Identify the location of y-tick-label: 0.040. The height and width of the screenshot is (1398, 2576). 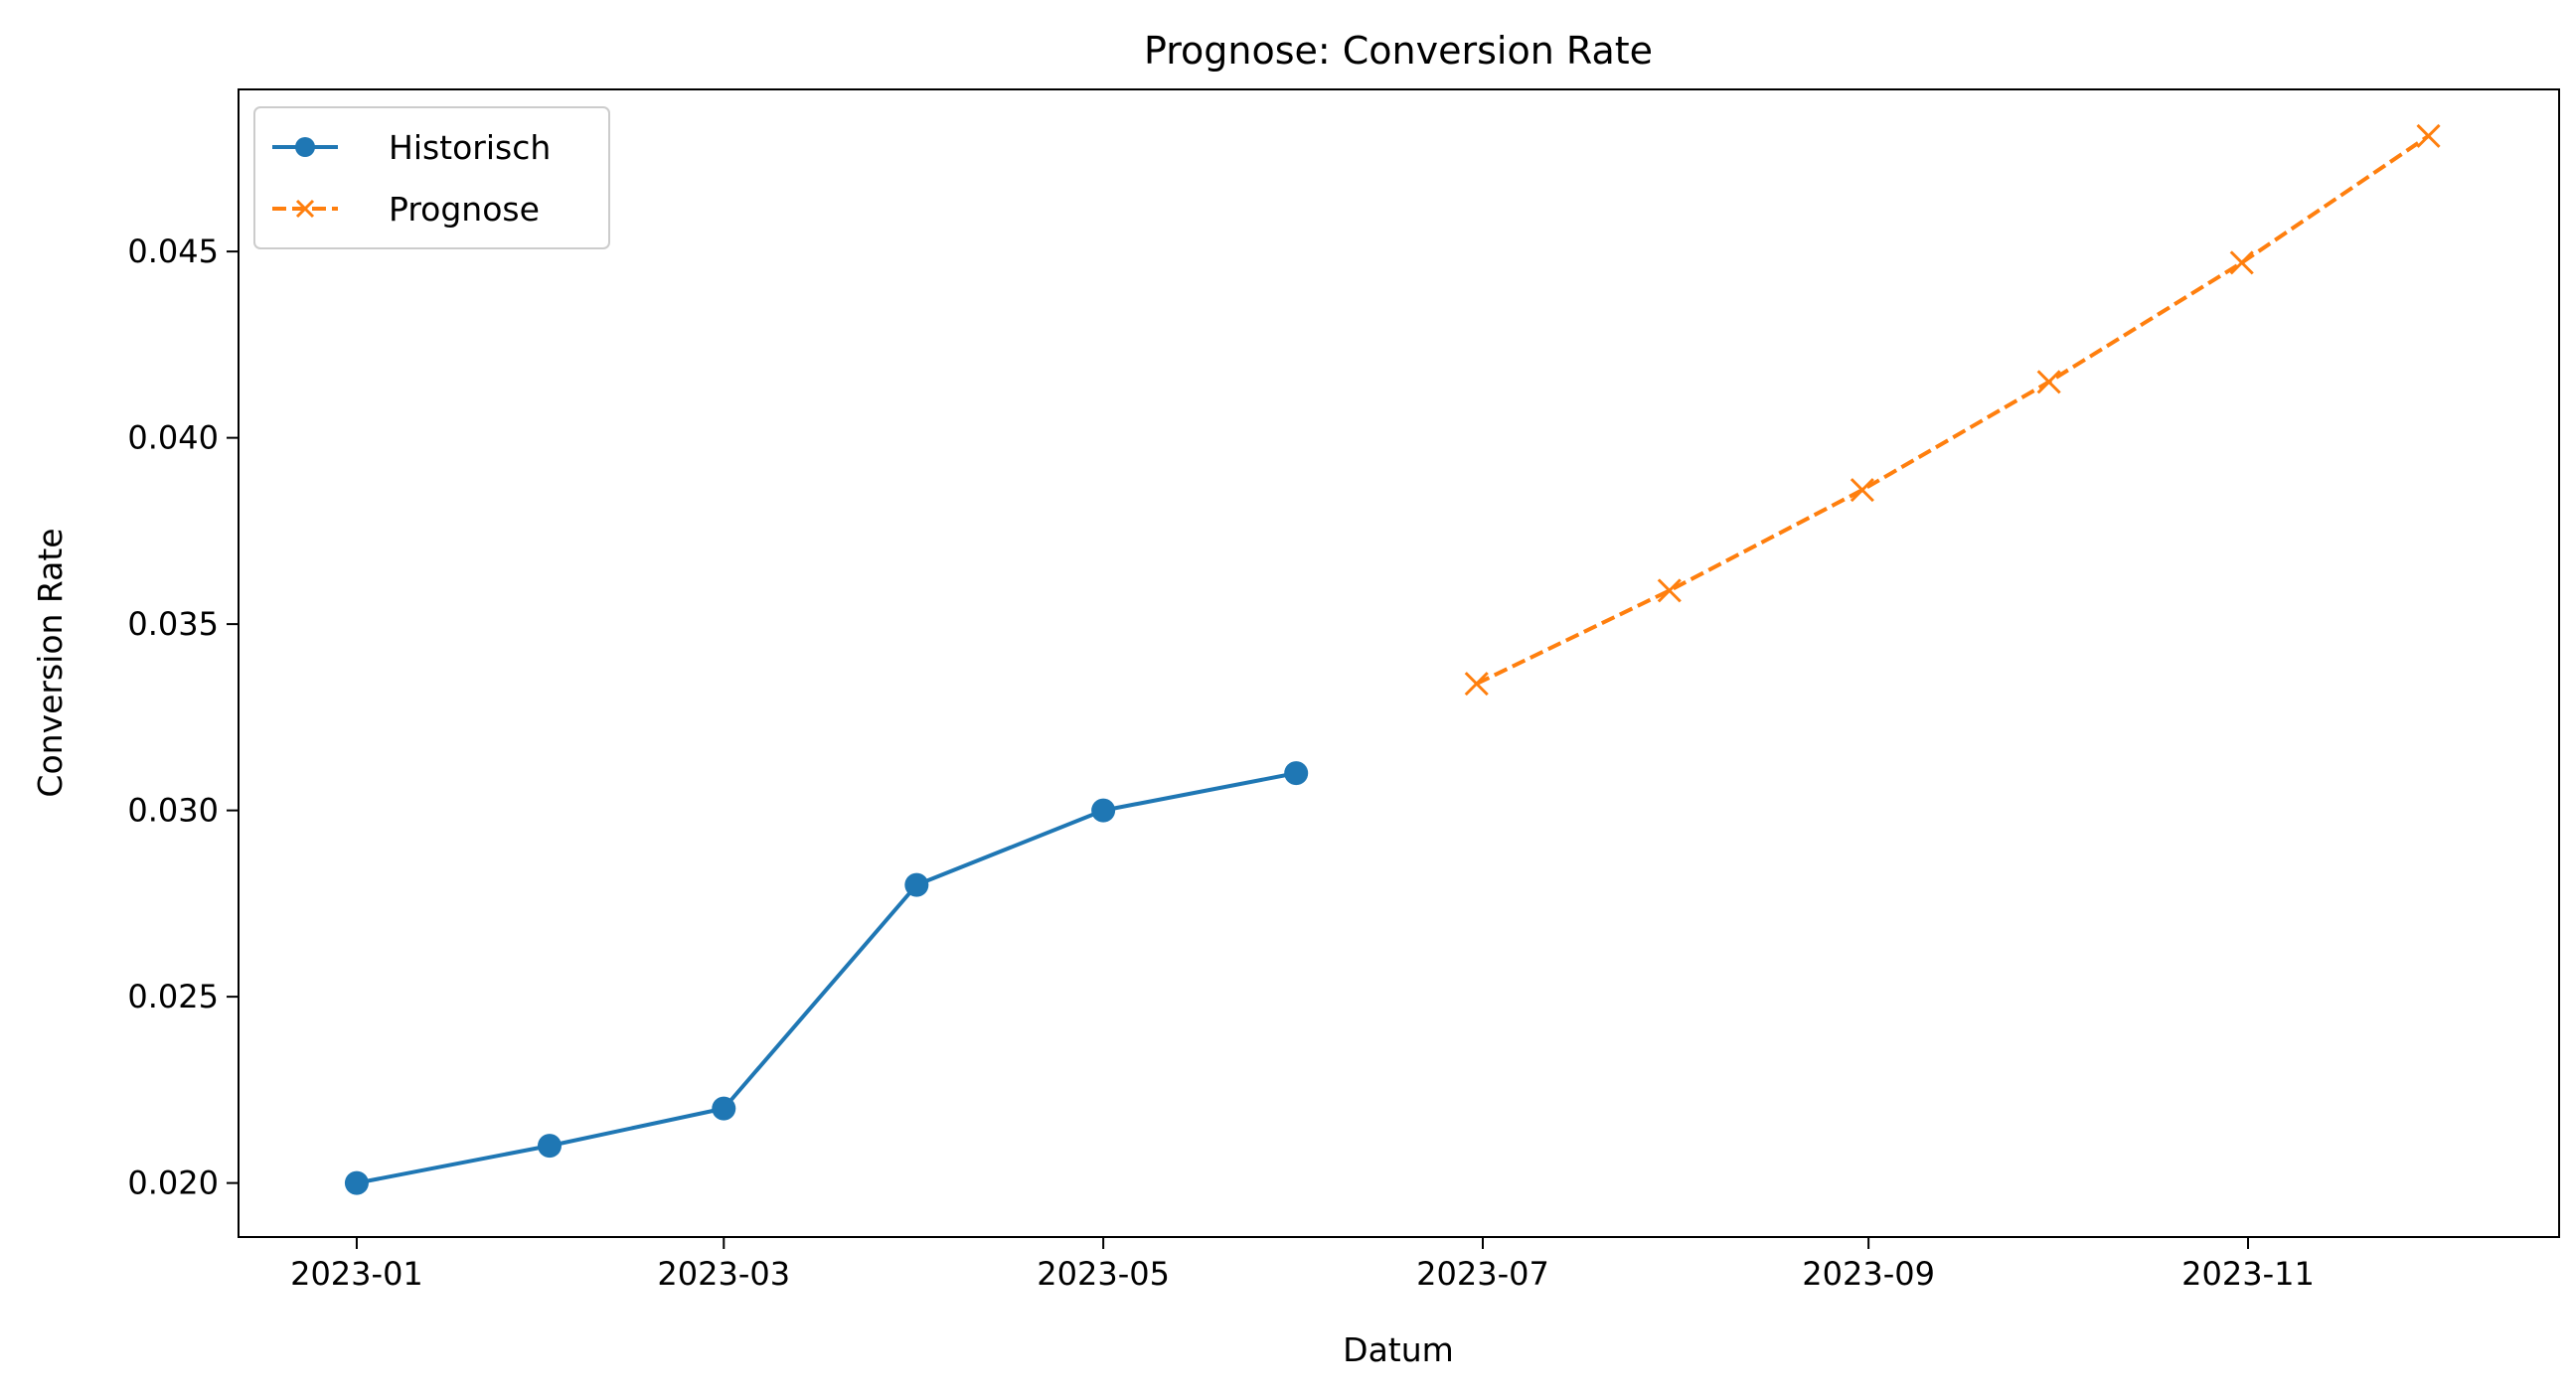
(173, 438).